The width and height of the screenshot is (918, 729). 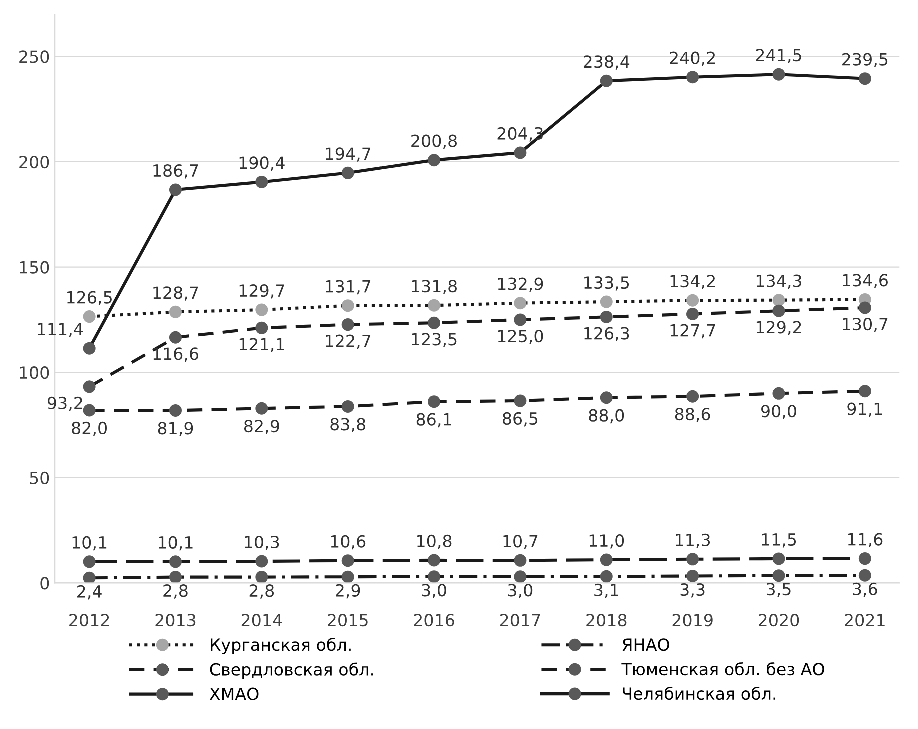 What do you see at coordinates (606, 416) in the screenshot?
I see `data-label: 88,0` at bounding box center [606, 416].